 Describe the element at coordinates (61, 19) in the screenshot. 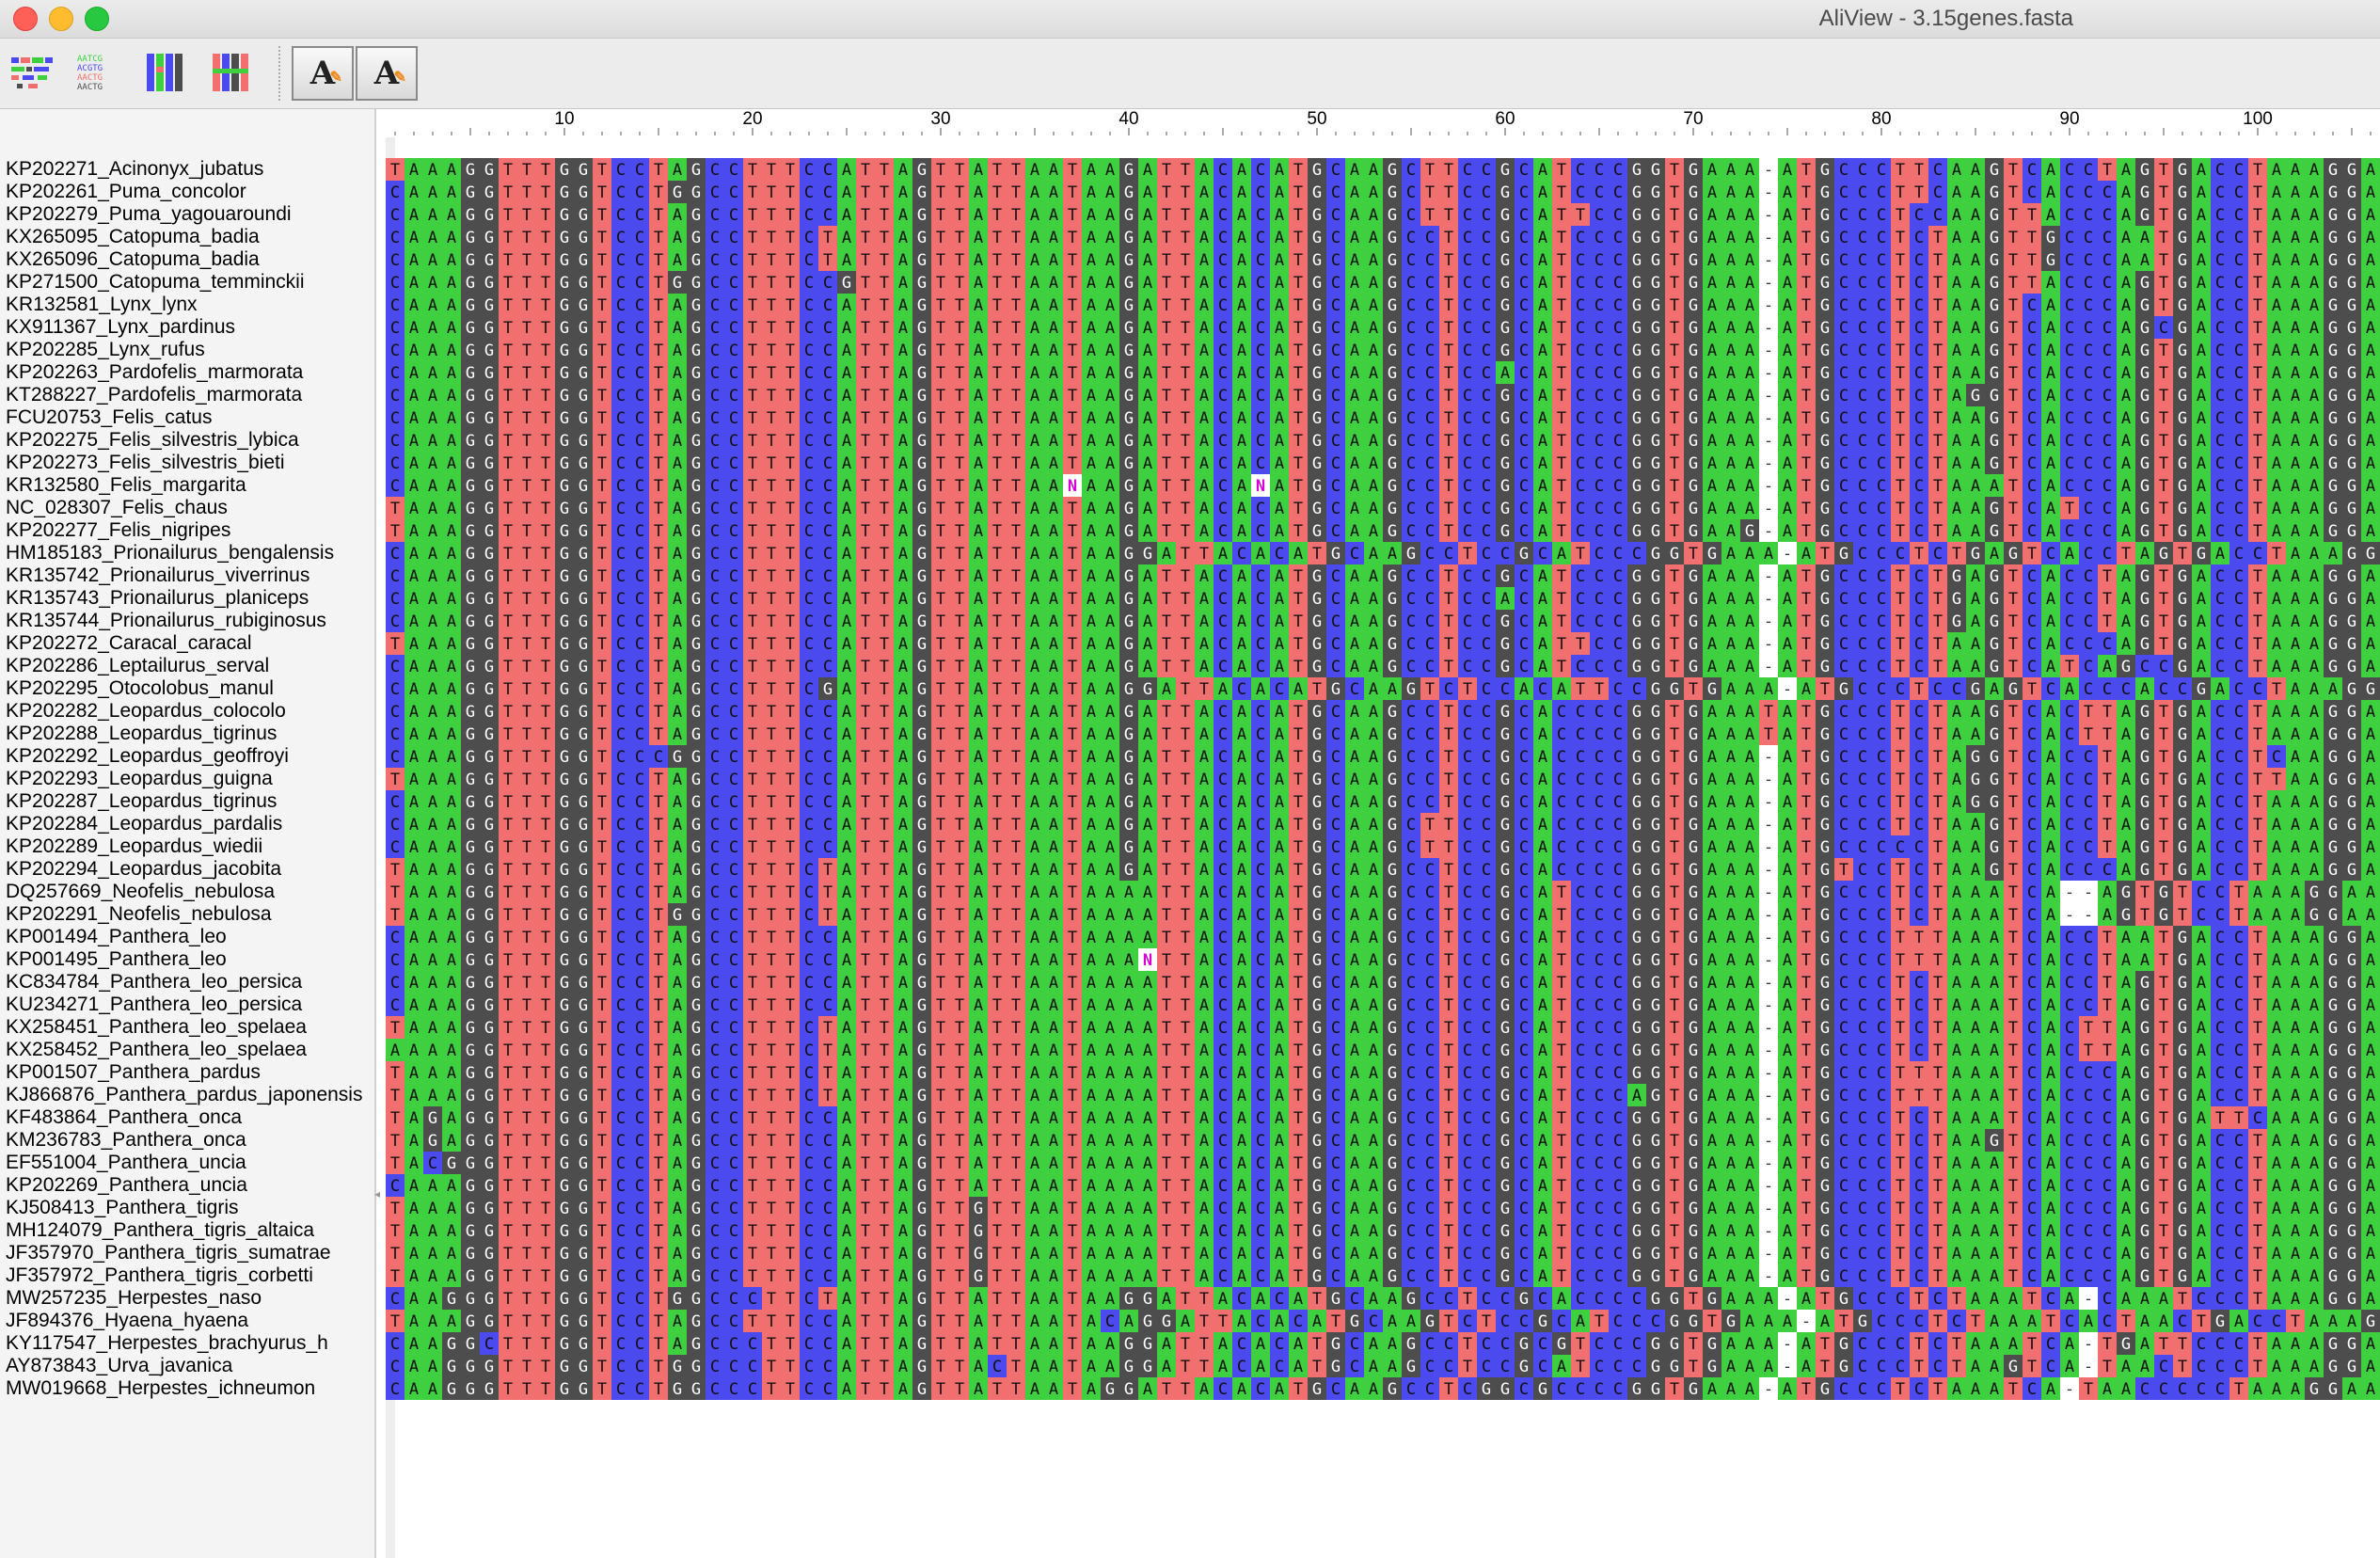

I see `minimize-window-button` at that location.